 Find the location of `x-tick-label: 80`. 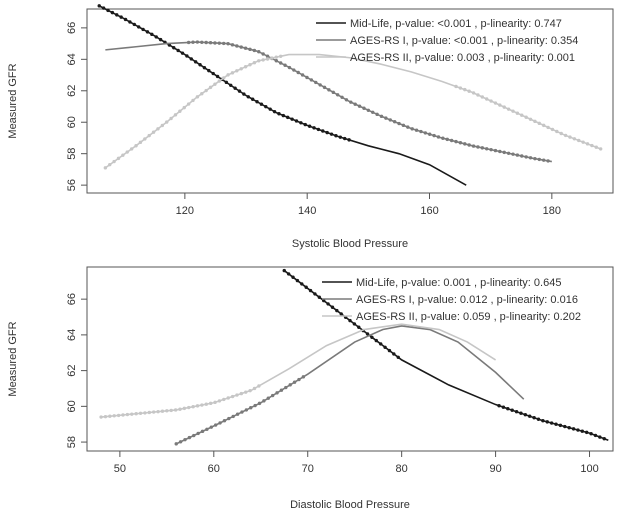

x-tick-label: 80 is located at coordinates (402, 469).